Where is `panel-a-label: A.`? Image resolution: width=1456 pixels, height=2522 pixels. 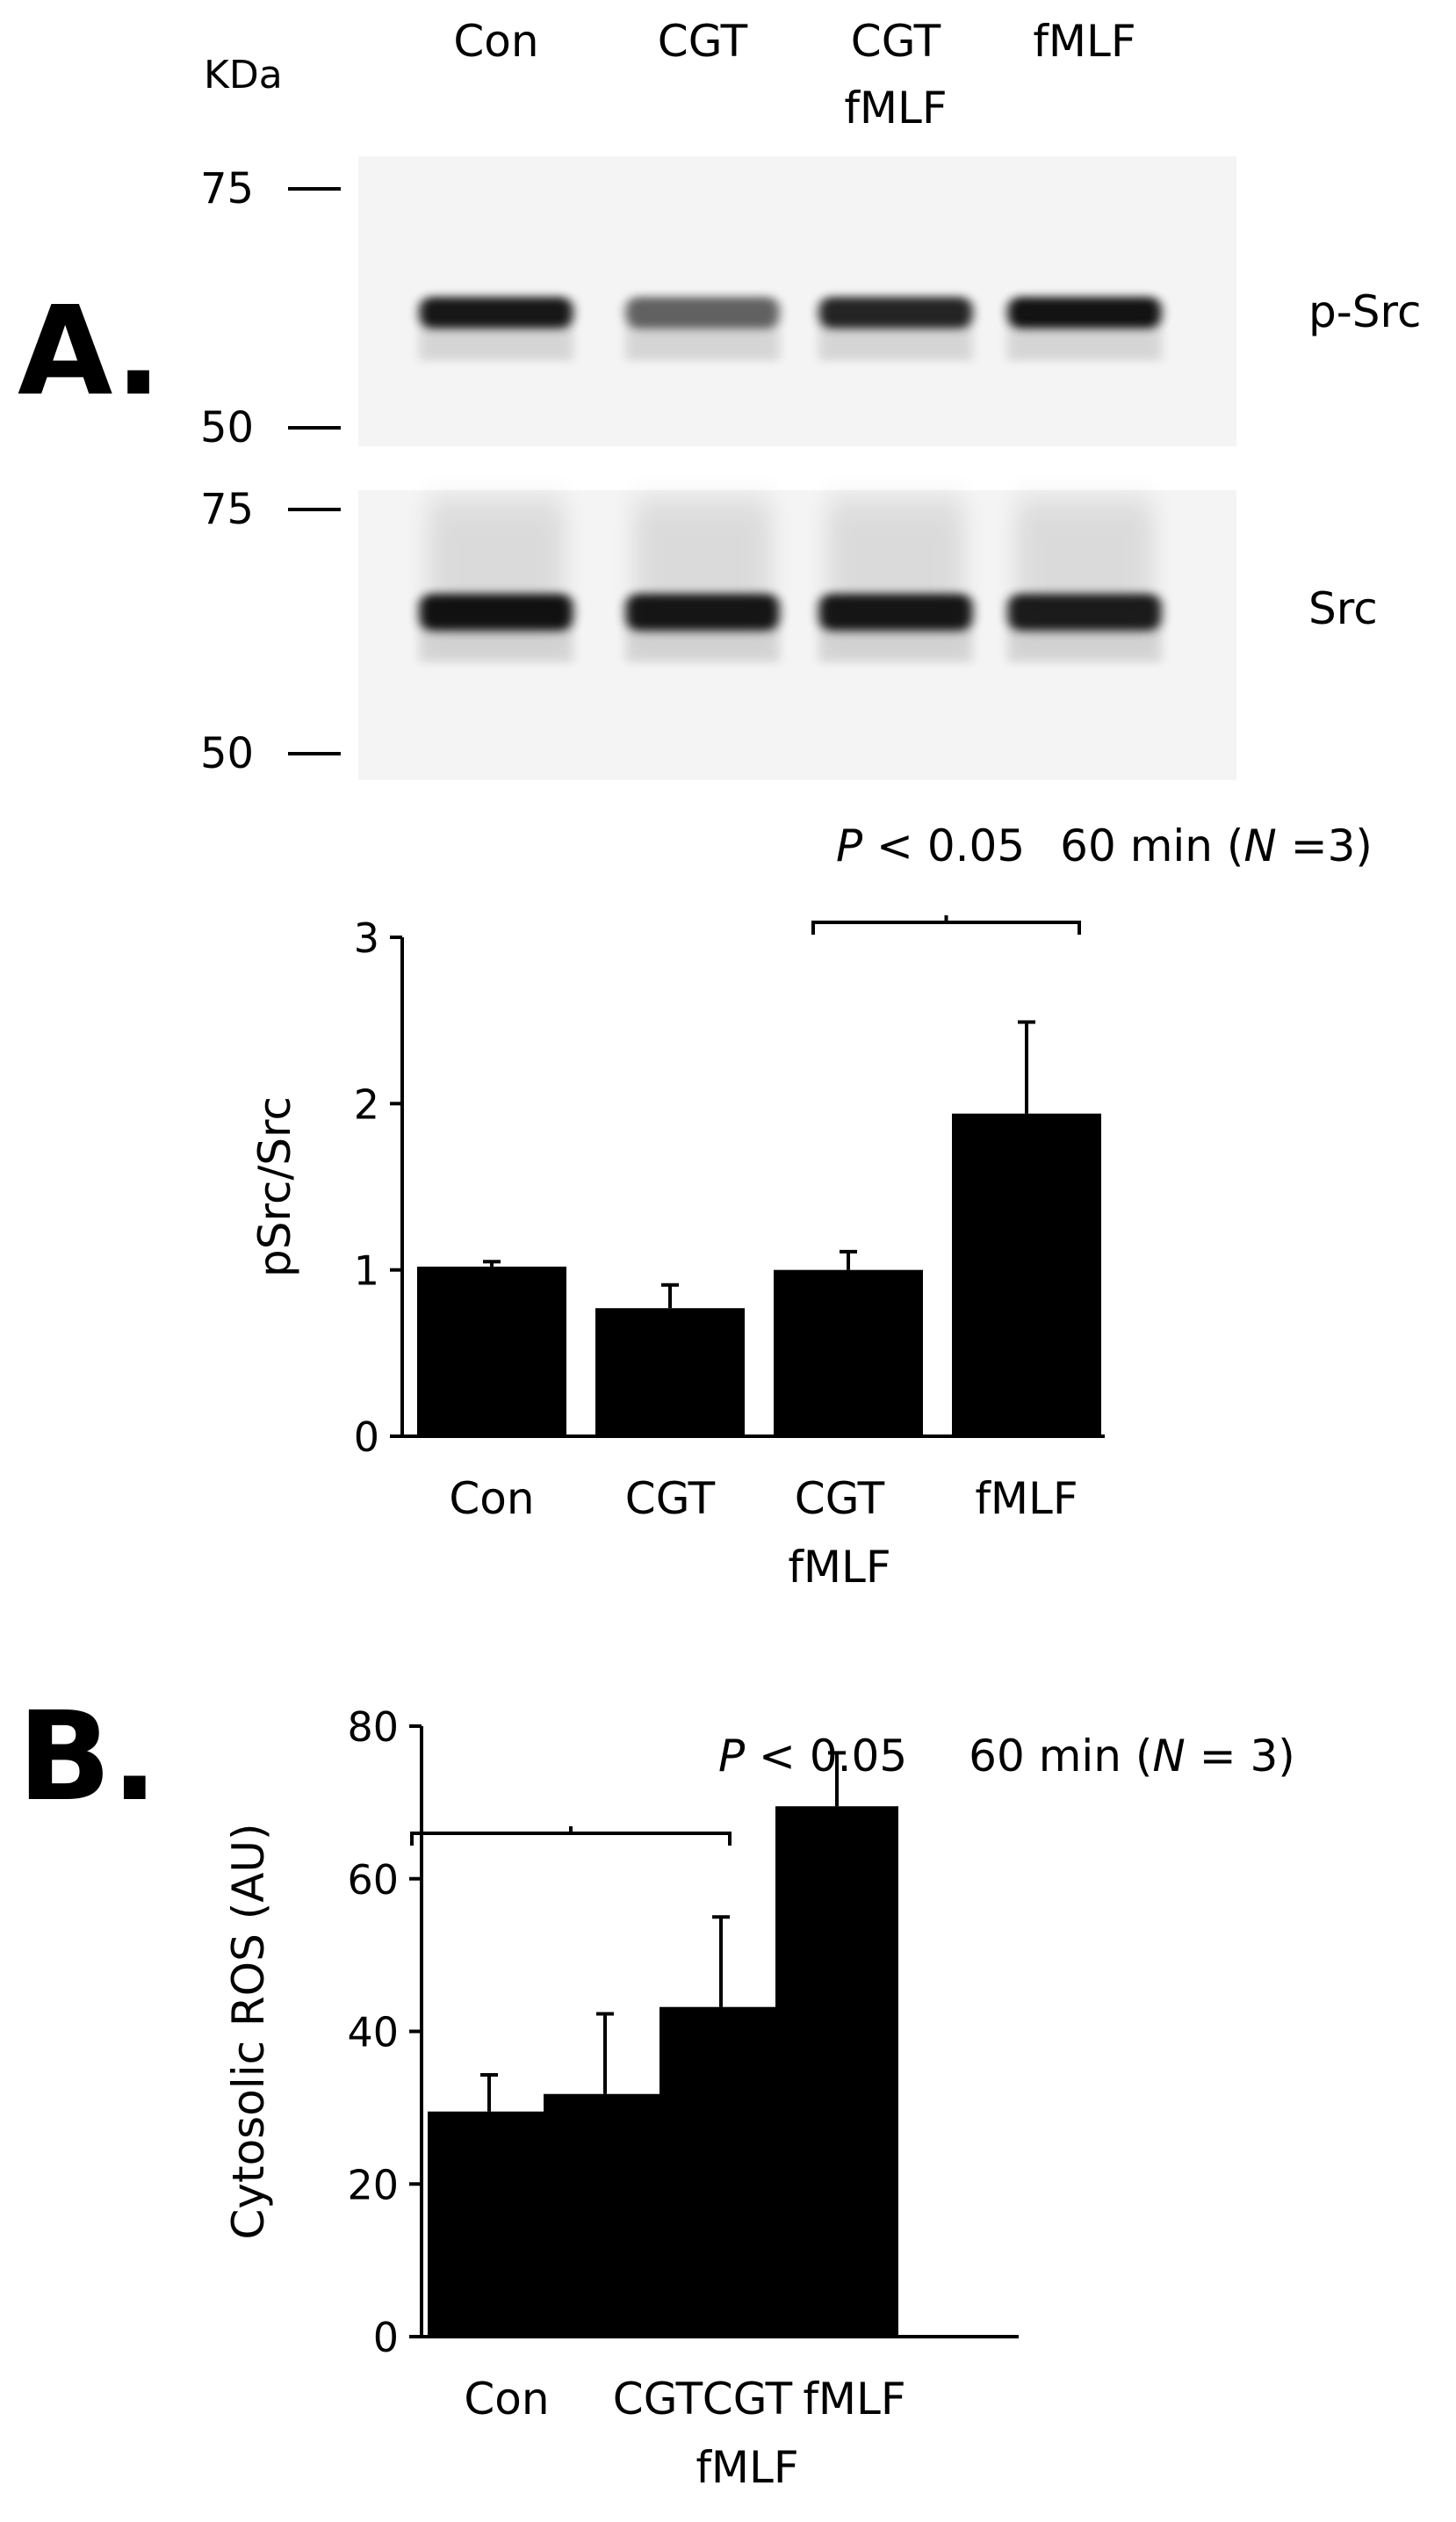
panel-a-label: A. is located at coordinates (90, 351).